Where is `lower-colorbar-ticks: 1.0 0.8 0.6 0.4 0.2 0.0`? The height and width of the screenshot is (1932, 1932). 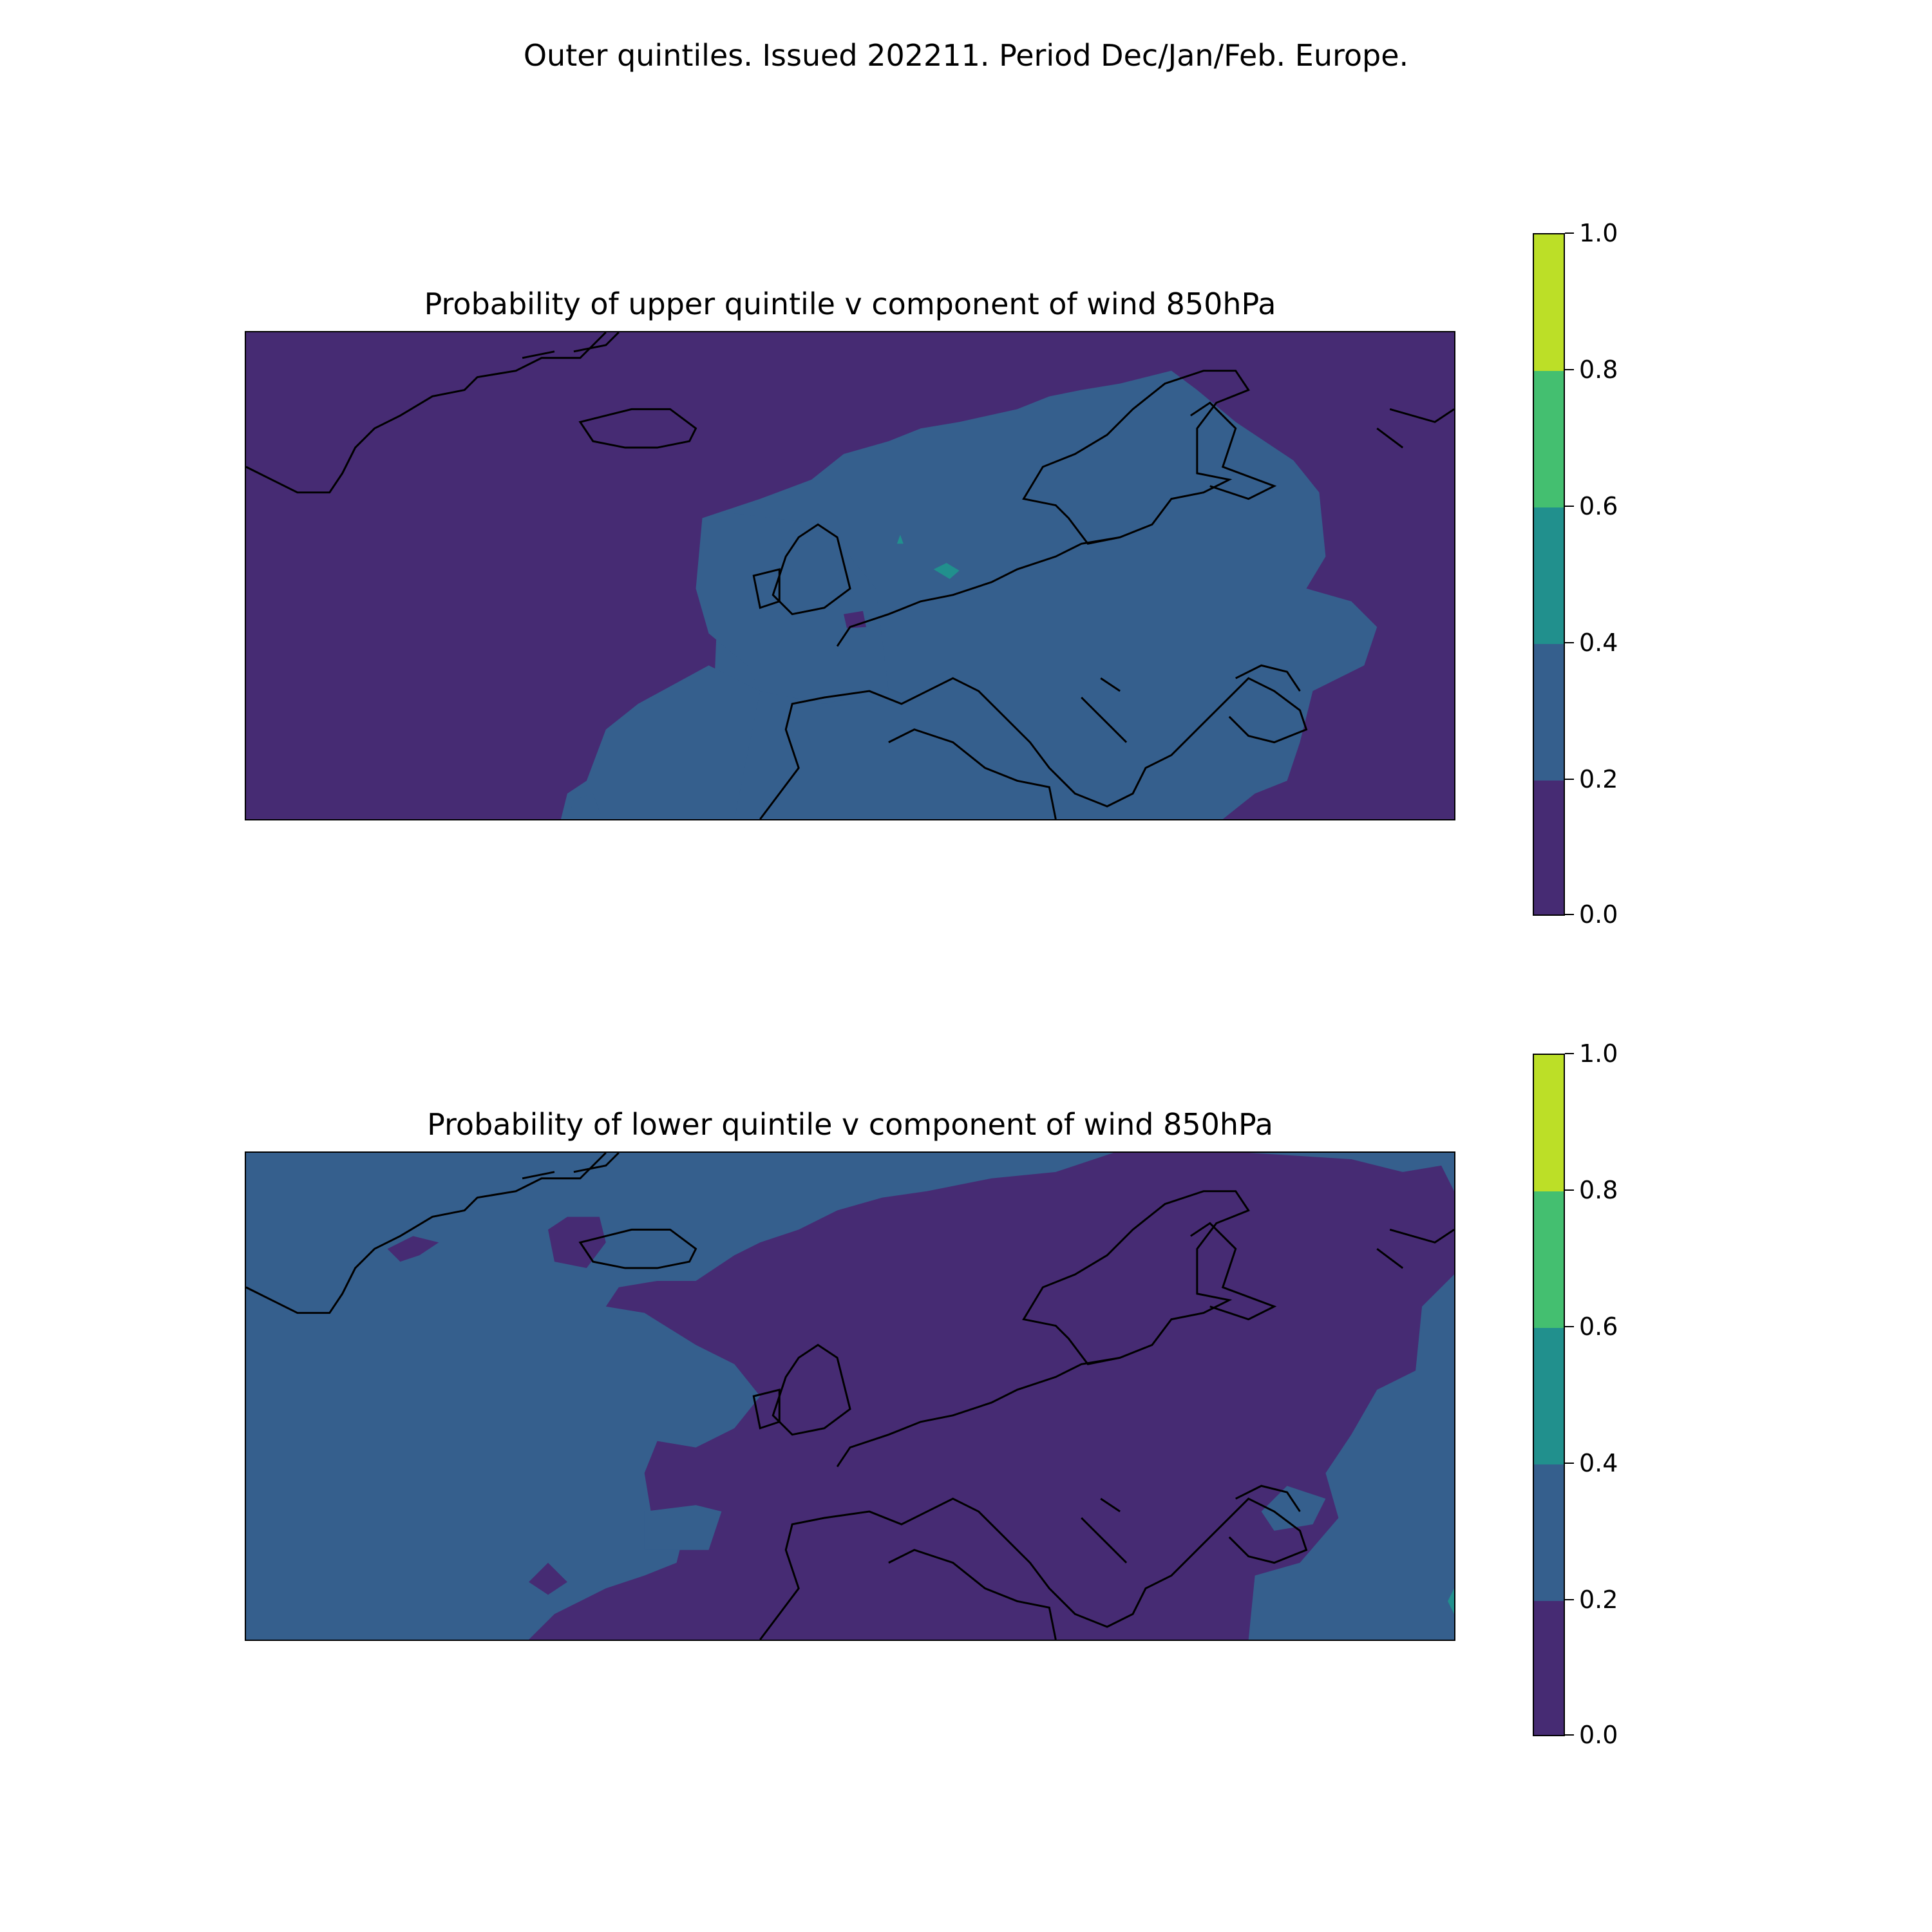 lower-colorbar-ticks: 1.0 0.8 0.6 0.4 0.2 0.0 is located at coordinates (1630, 1394).